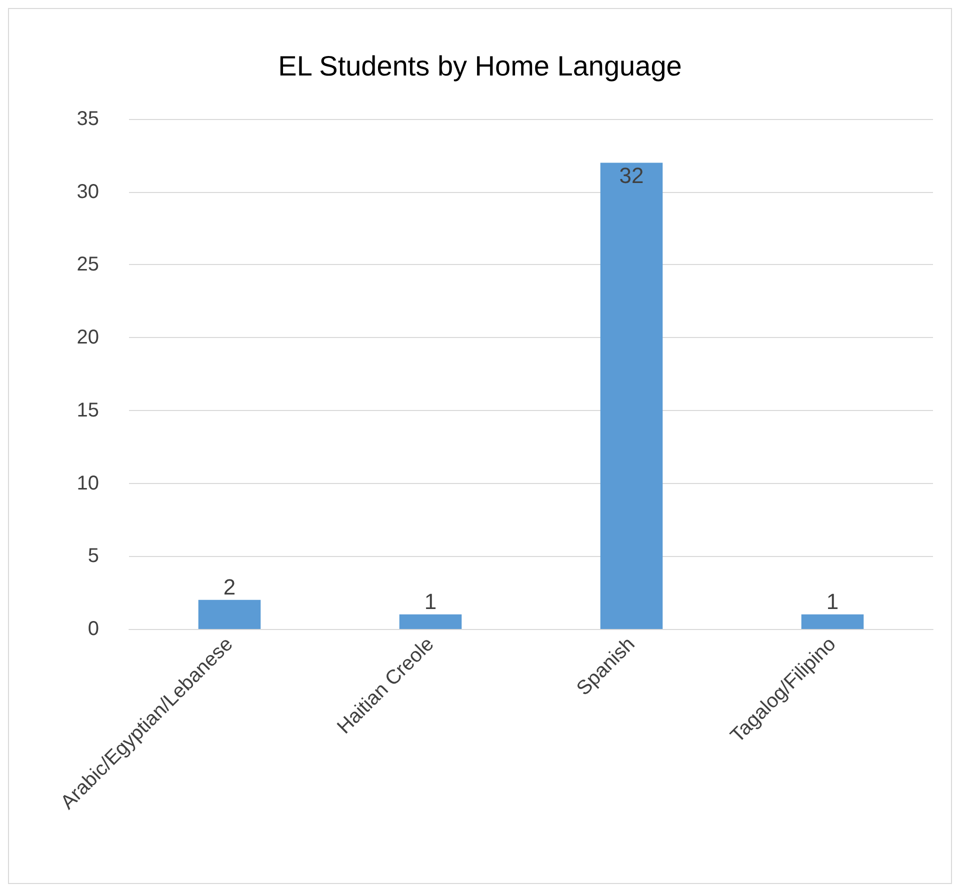 The width and height of the screenshot is (960, 892). Describe the element at coordinates (87, 337) in the screenshot. I see `y-tick-label: 20` at that location.